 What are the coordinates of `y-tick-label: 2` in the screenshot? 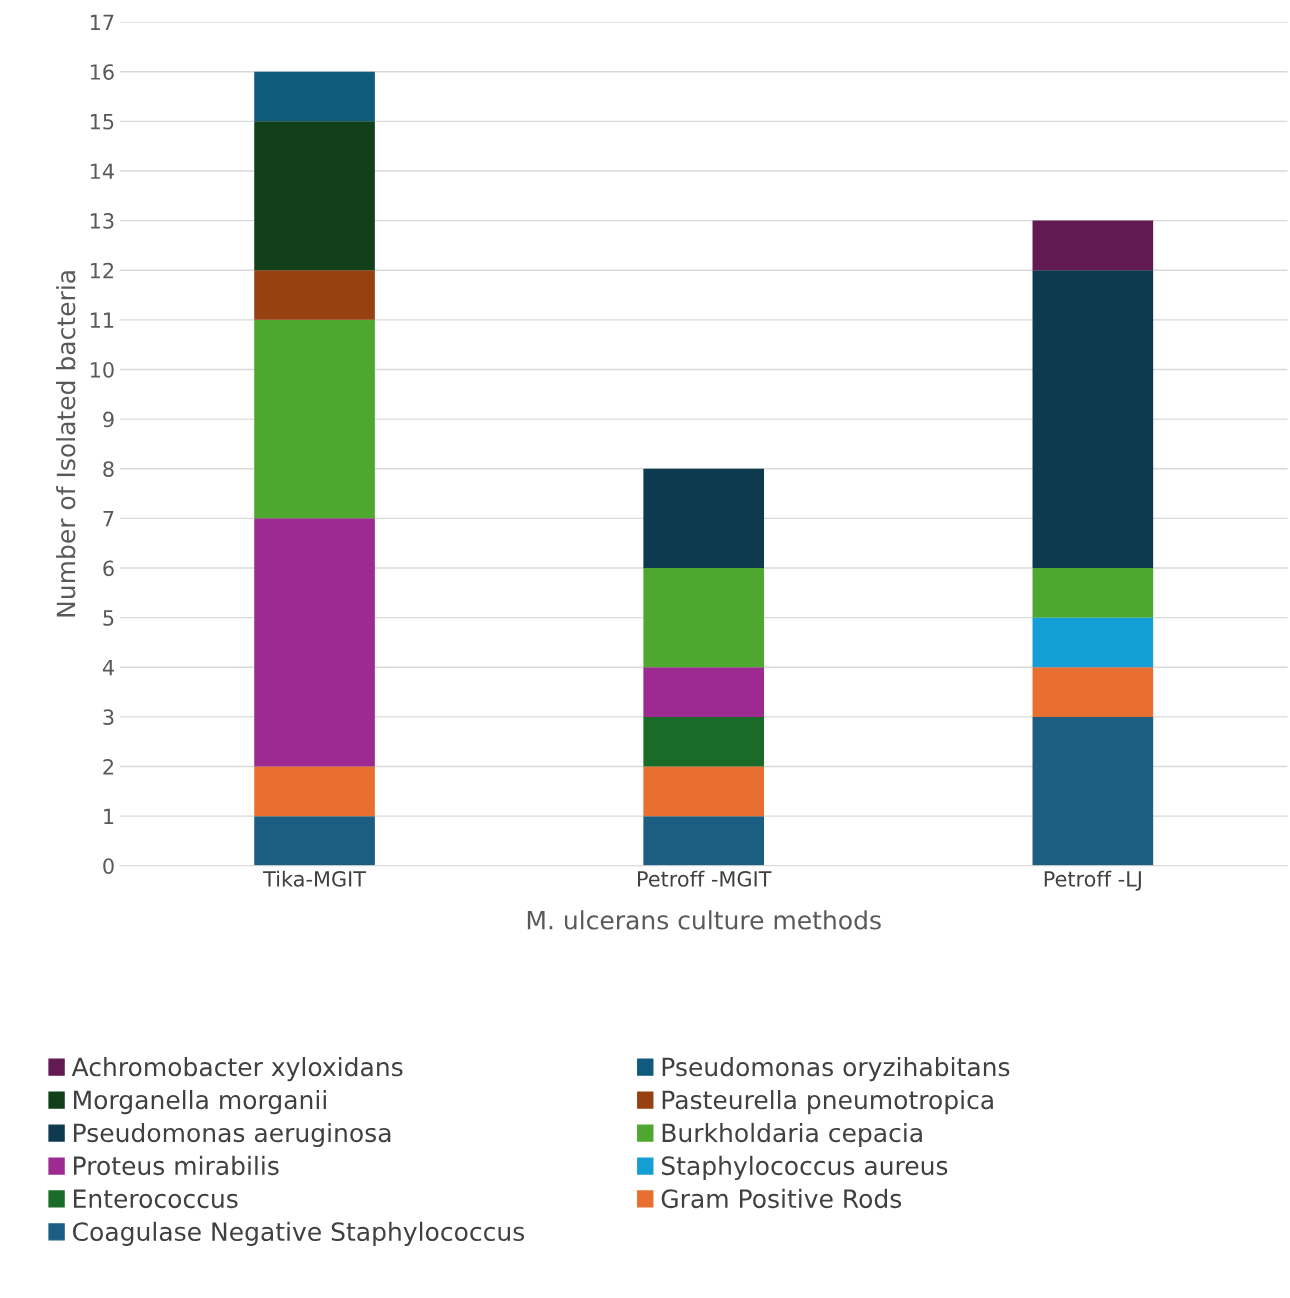 It's located at (108, 766).